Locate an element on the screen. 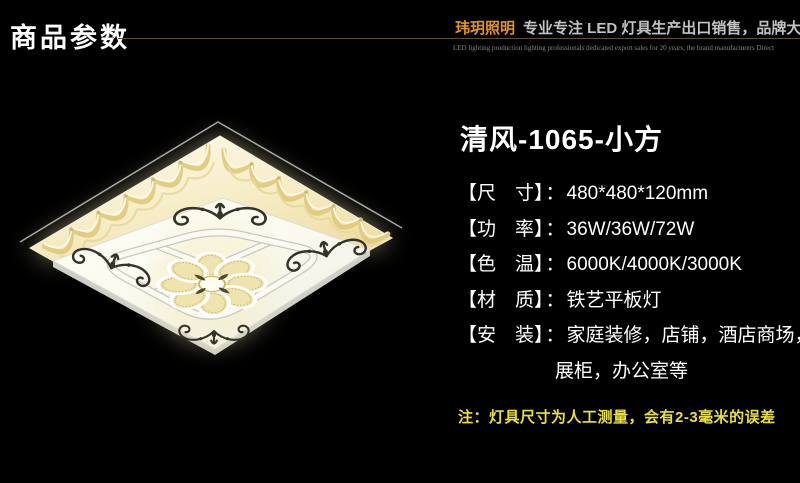  spec-value: 480*480*120mm is located at coordinates (637, 193).